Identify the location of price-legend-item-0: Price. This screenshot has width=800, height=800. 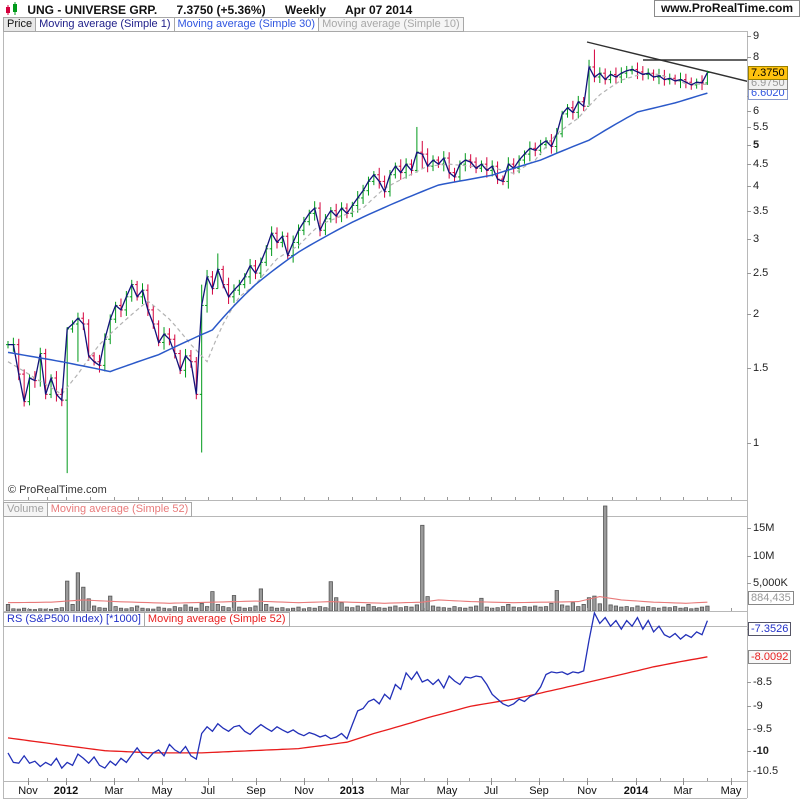
(20, 24).